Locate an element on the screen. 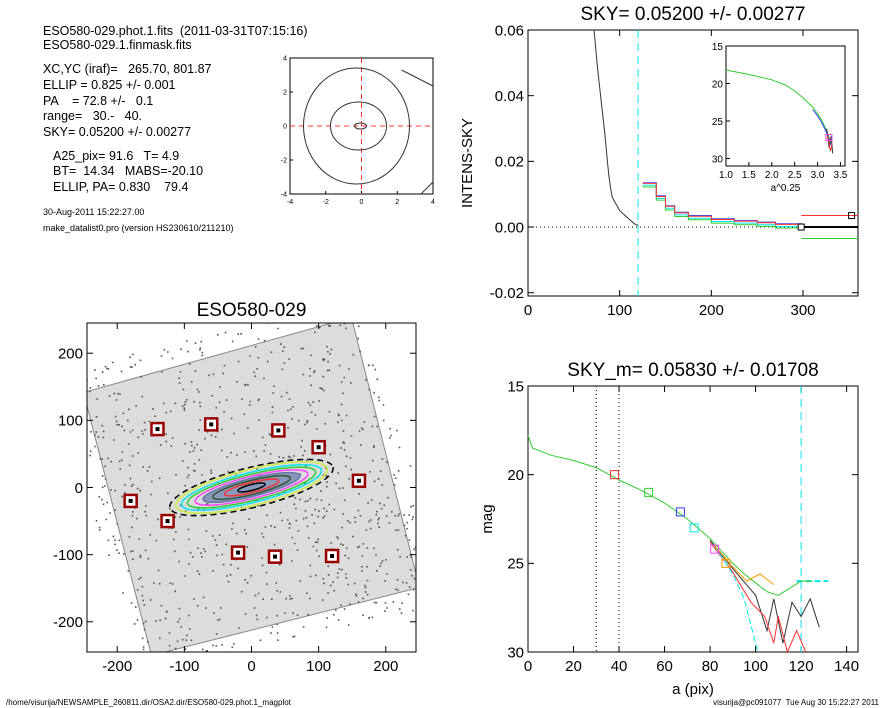  mag-xtick-label: 140 is located at coordinates (846, 666).